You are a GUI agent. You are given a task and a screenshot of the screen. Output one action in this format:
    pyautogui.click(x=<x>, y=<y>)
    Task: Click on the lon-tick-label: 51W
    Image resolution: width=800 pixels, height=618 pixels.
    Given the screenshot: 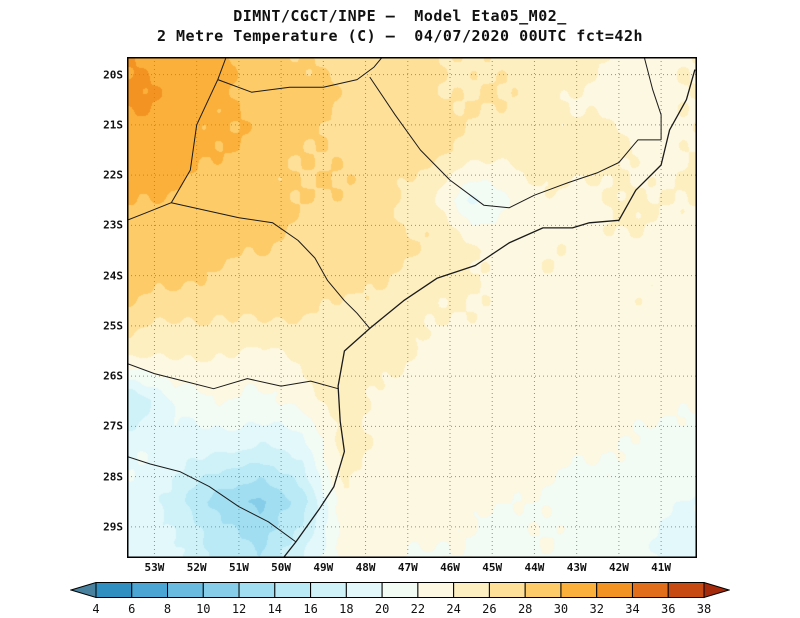 What is the action you would take?
    pyautogui.click(x=238, y=567)
    